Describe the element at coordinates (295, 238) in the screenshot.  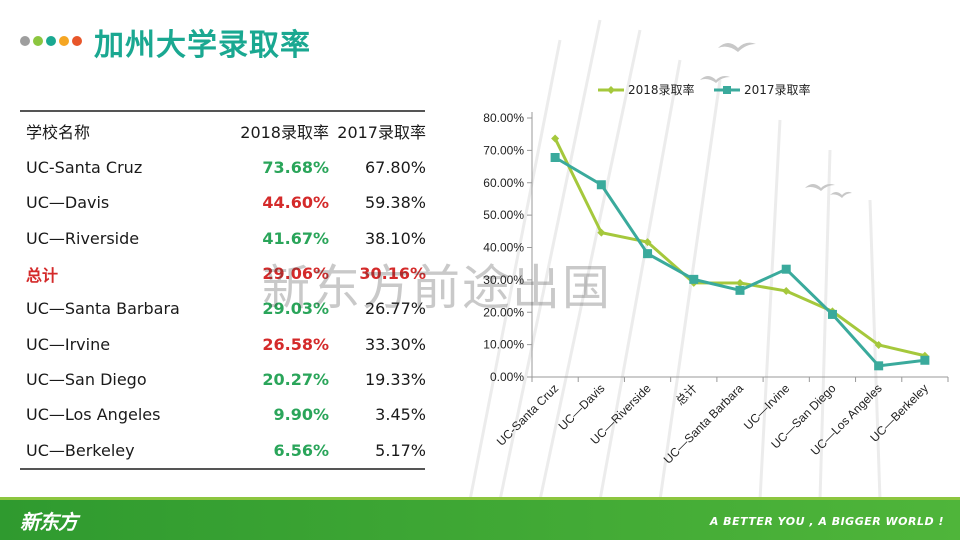
I see `cell-2018-rate: 41.67%` at that location.